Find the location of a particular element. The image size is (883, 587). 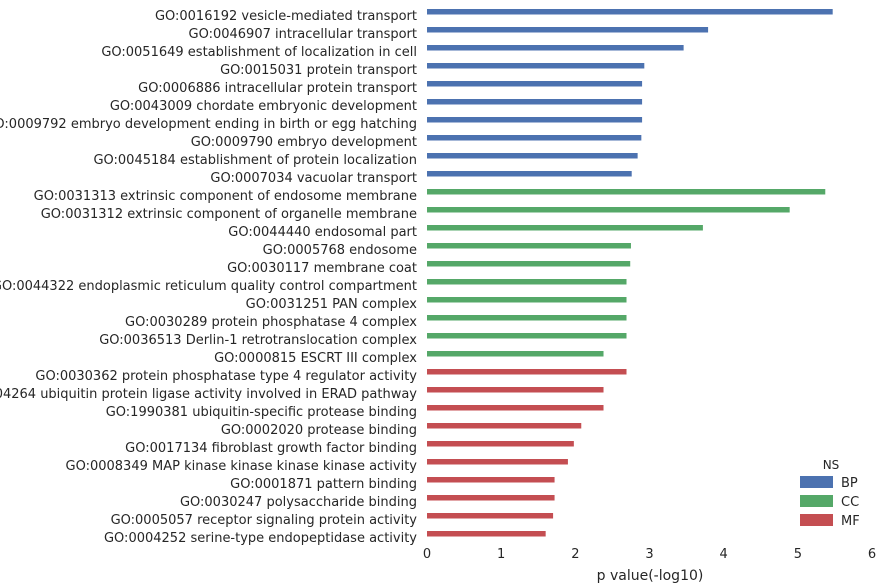

x-tick-label: 3 is located at coordinates (649, 554).